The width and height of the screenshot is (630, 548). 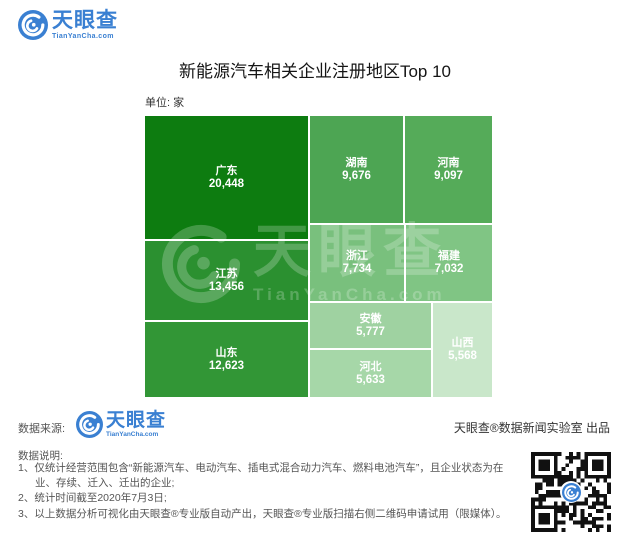 I want to click on data-source-label: 数据来源:, so click(x=42, y=429).